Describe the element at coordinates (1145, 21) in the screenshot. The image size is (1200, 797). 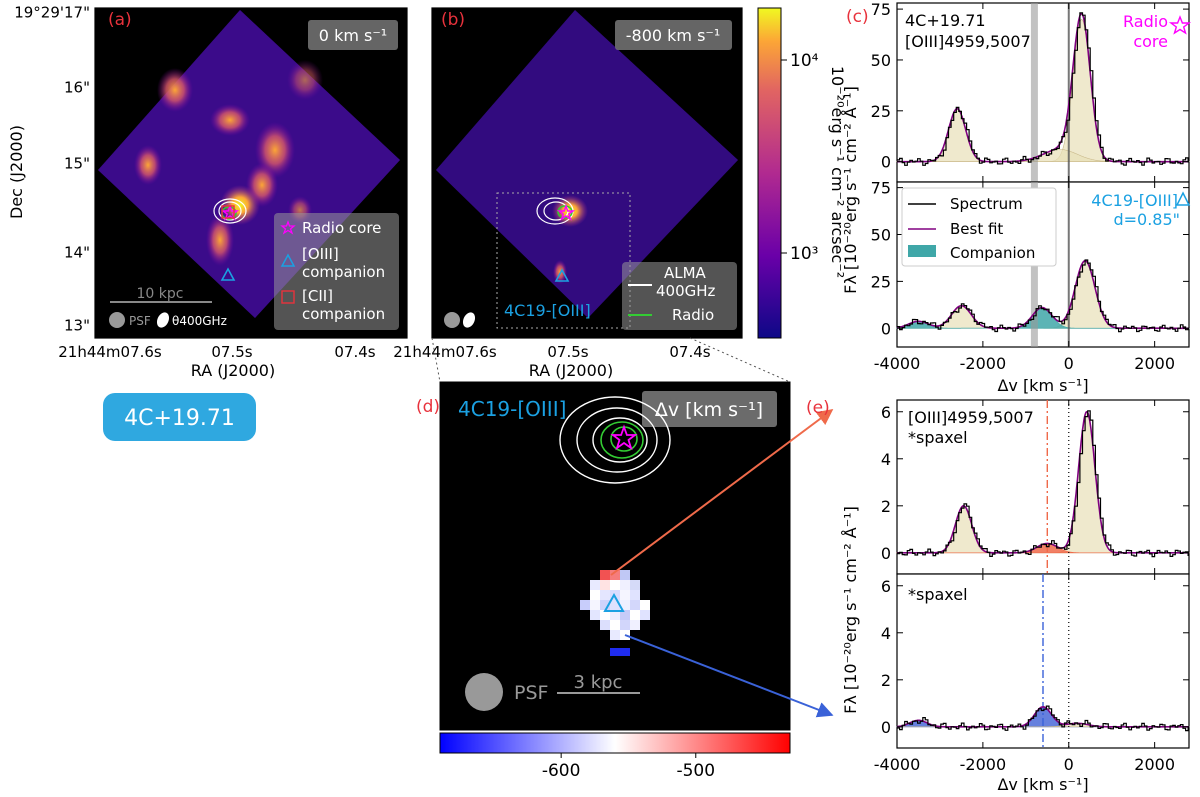
I see `spec-c-top-marker-1: Radio` at that location.